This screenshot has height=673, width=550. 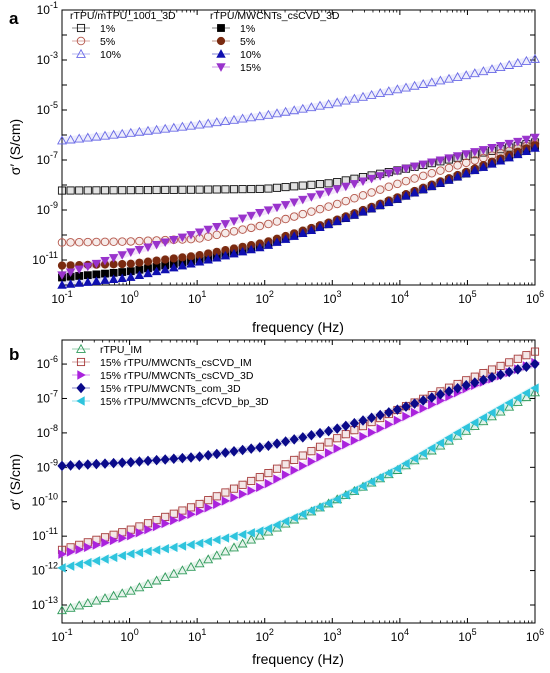 I want to click on y-tick-label: 10⁻⁵, so click(x=47, y=108).